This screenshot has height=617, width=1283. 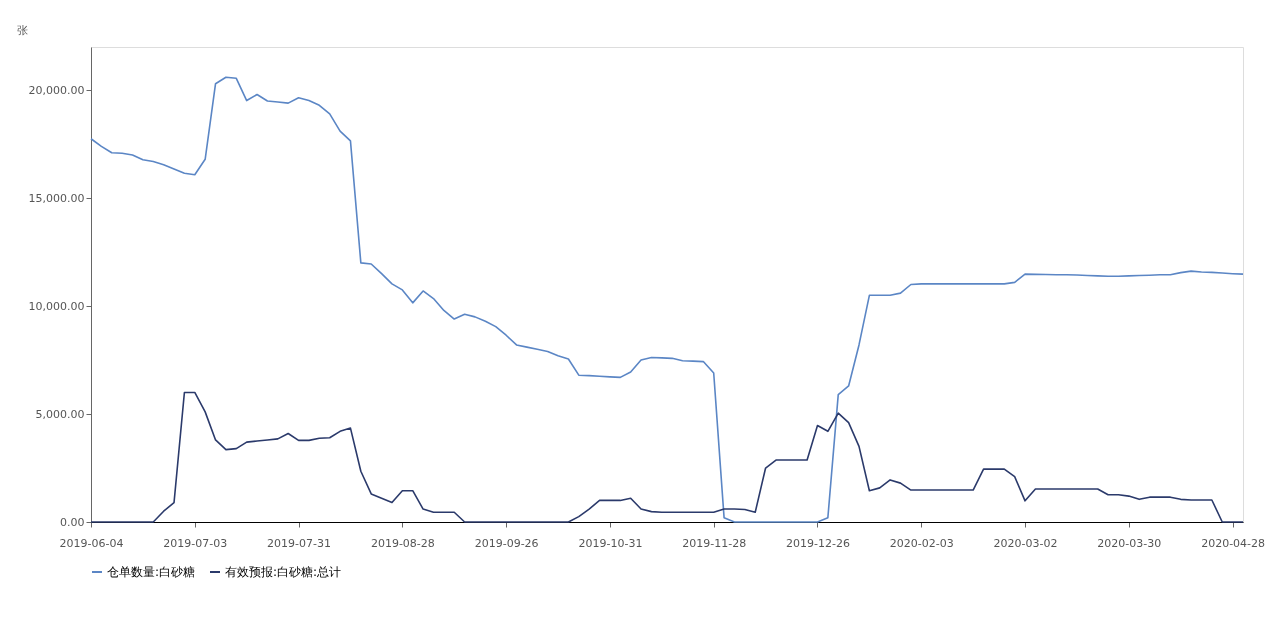 What do you see at coordinates (91, 543) in the screenshot?
I see `x-tick-label: 2019-06-04` at bounding box center [91, 543].